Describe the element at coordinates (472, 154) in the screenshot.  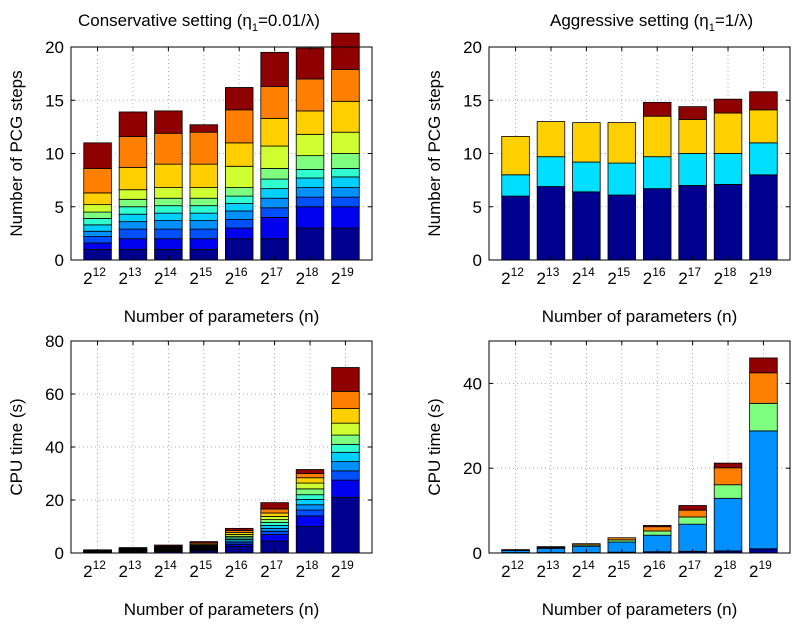
I see `y-tick-label: 10` at that location.